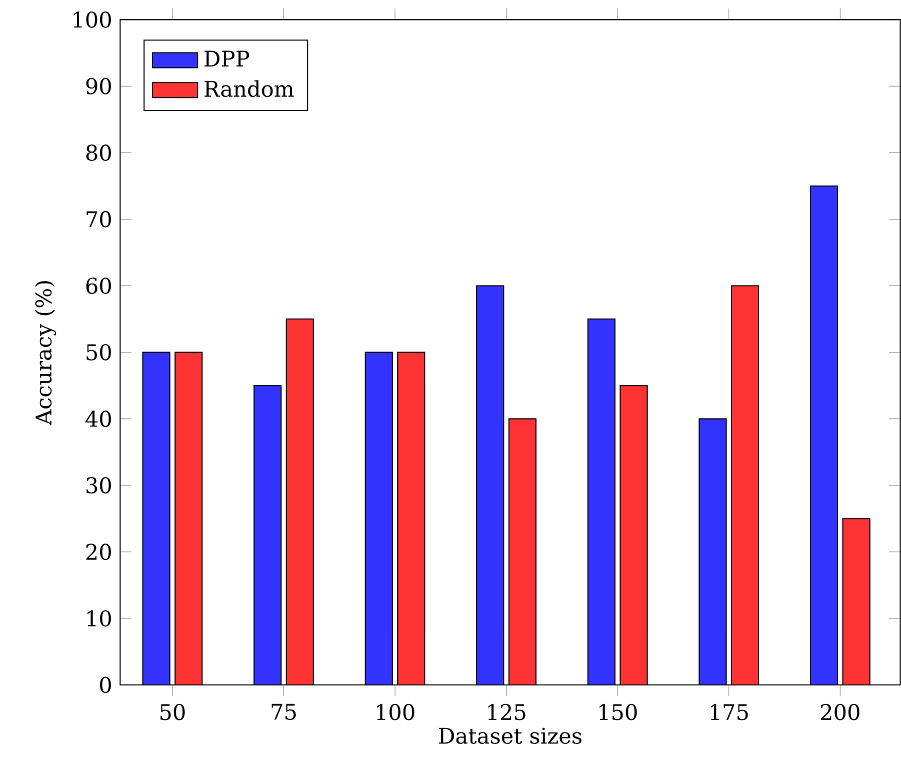  I want to click on y-tick-label: 0, so click(105, 685).